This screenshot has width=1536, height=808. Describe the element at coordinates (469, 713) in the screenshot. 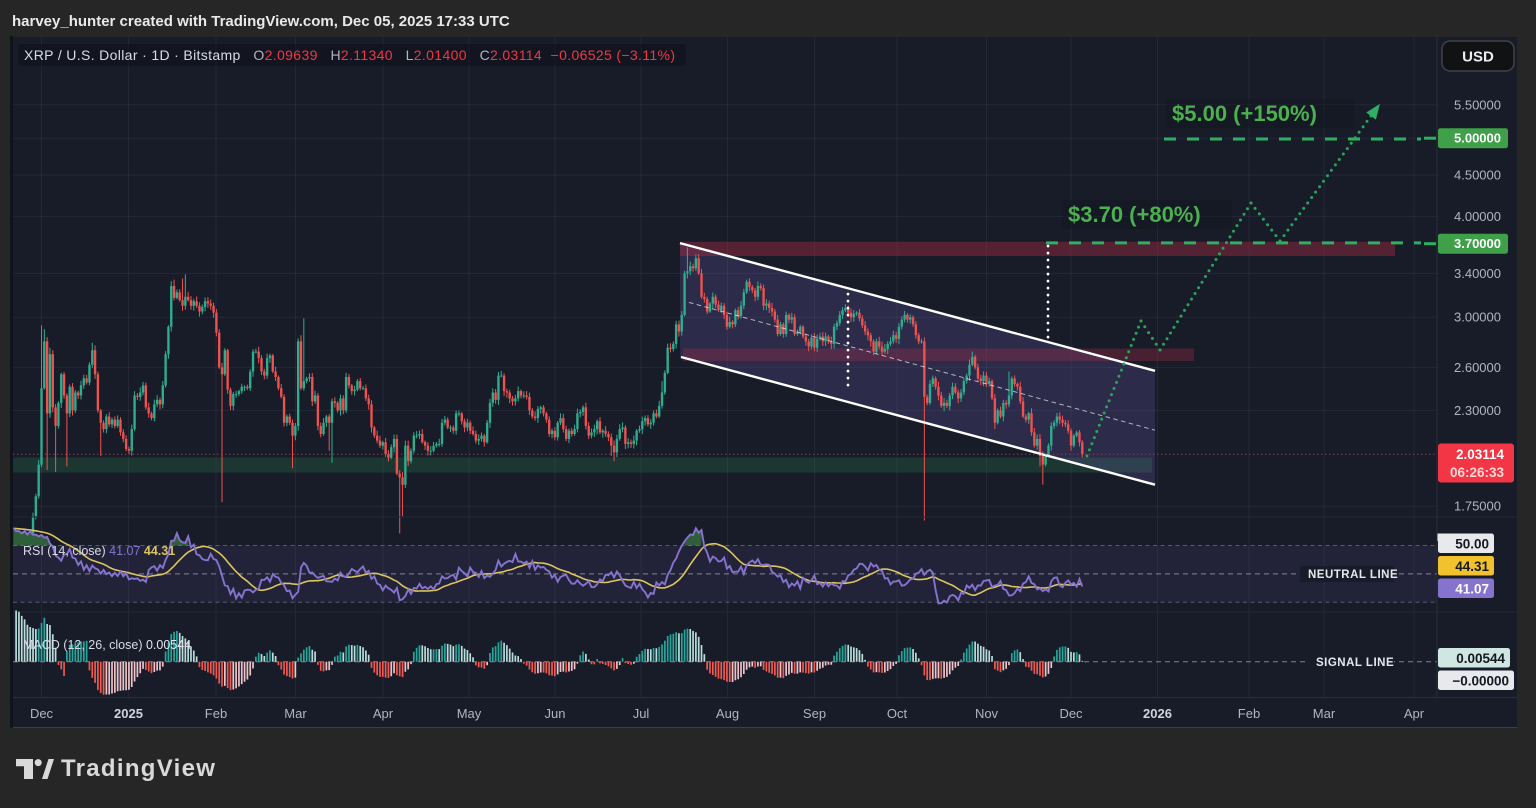

I see `svg-text: May` at that location.